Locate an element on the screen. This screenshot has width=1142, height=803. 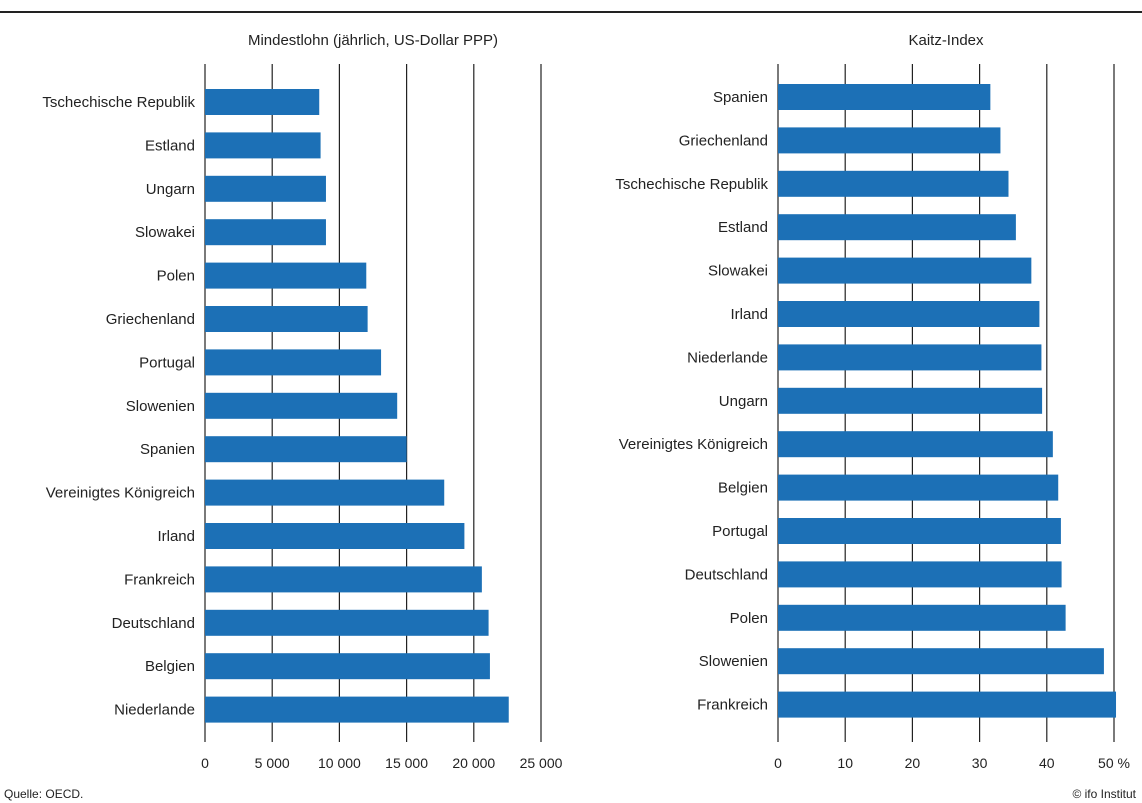
chart2-tick-label: 0 is located at coordinates (778, 763).